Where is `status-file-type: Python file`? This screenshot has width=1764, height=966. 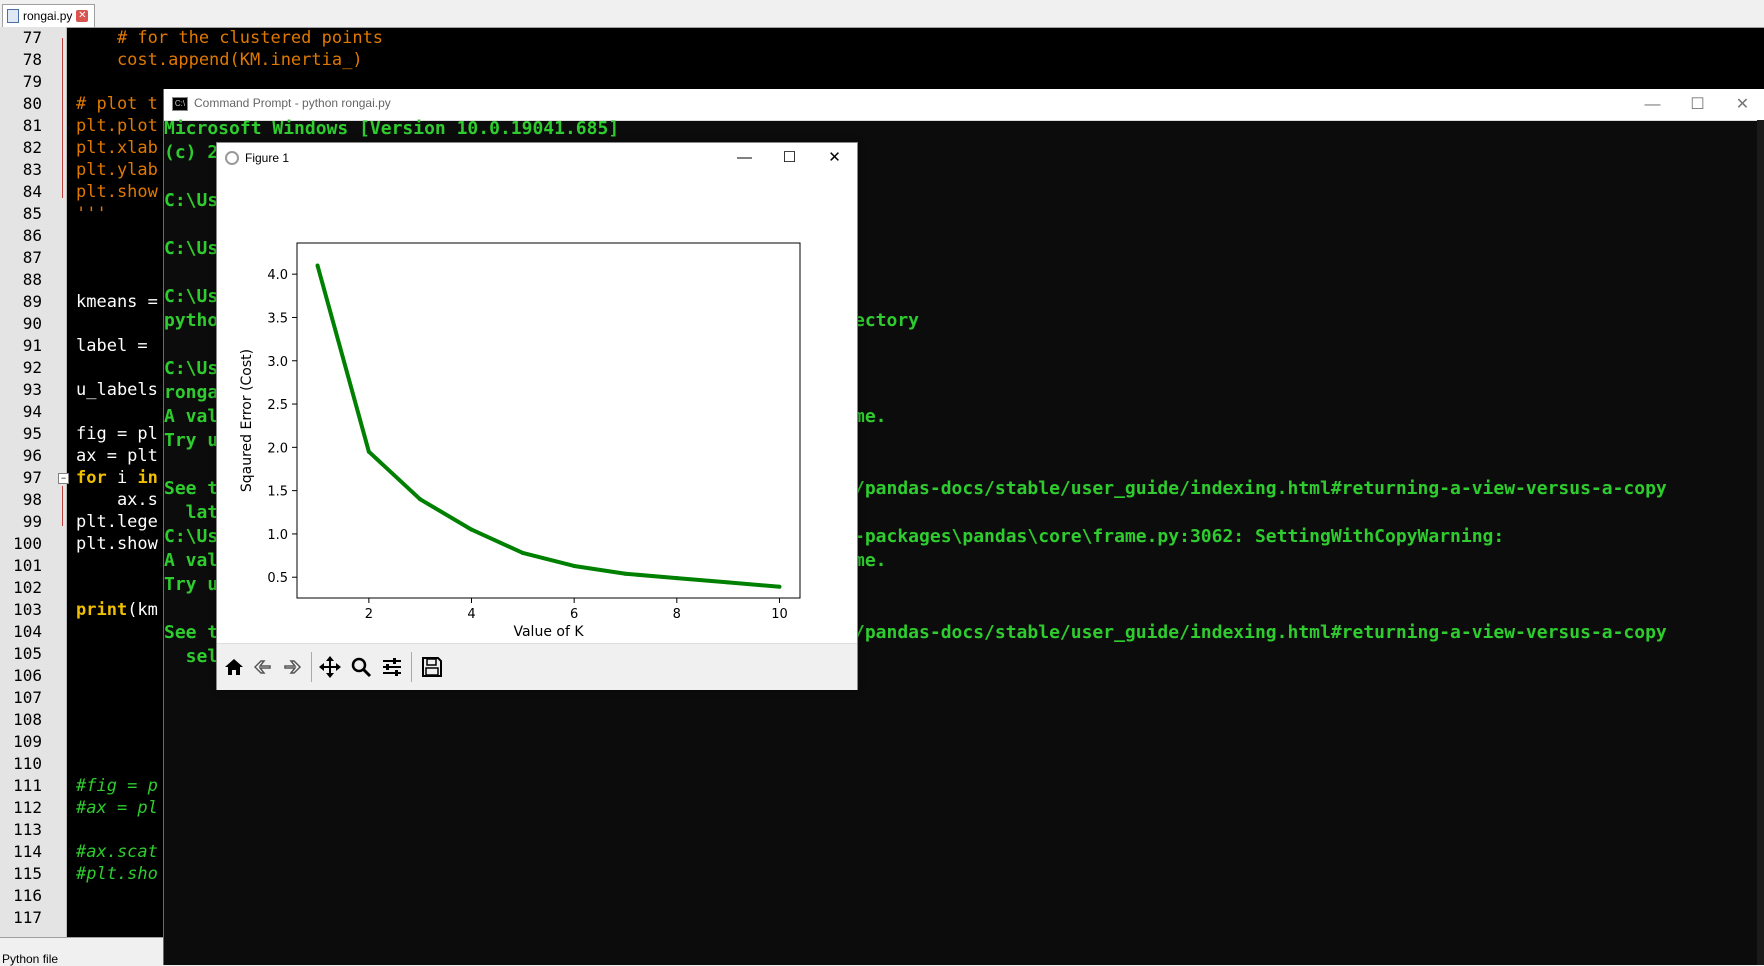 status-file-type: Python file is located at coordinates (30, 959).